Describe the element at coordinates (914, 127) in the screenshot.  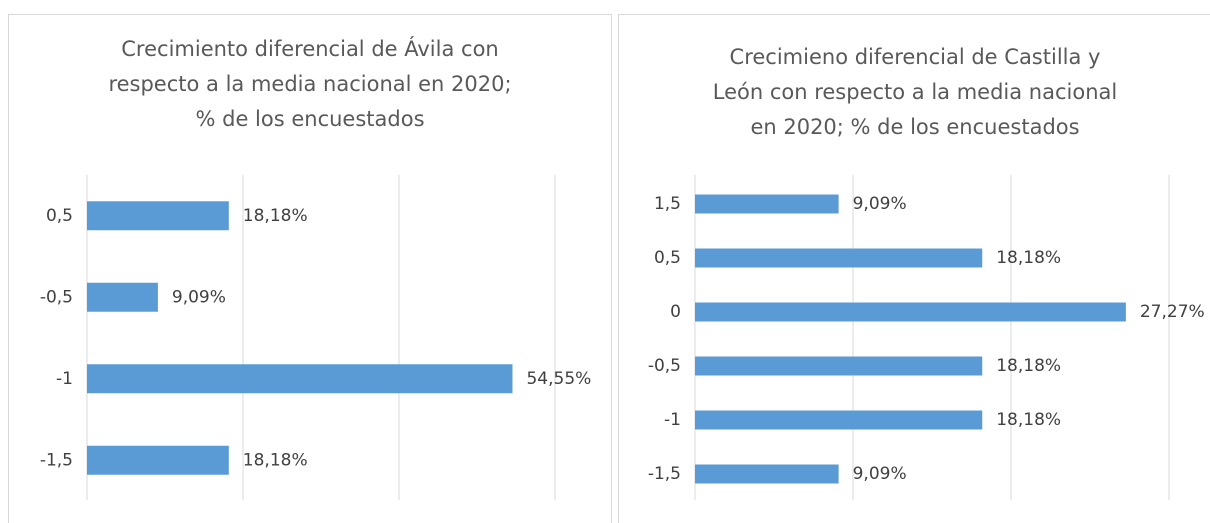
I see `chart-title: en 2020; % de los encuestados` at that location.